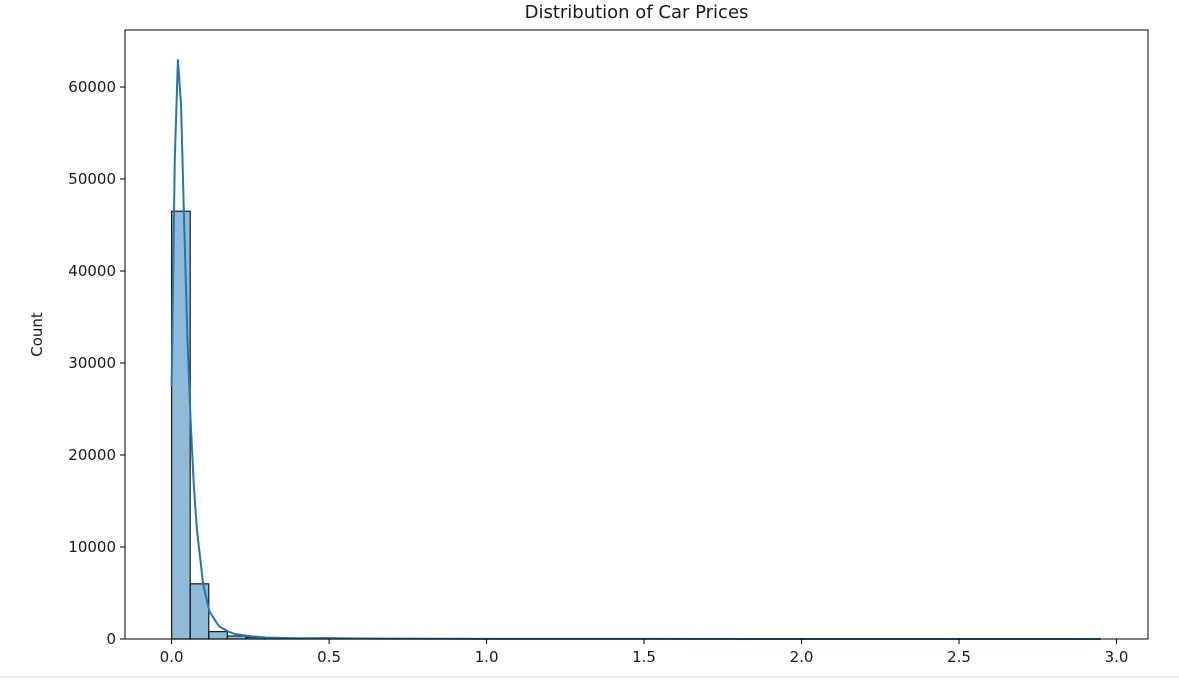 Image resolution: width=1179 pixels, height=689 pixels. Describe the element at coordinates (92, 547) in the screenshot. I see `y-tick-label-1: 10000` at that location.